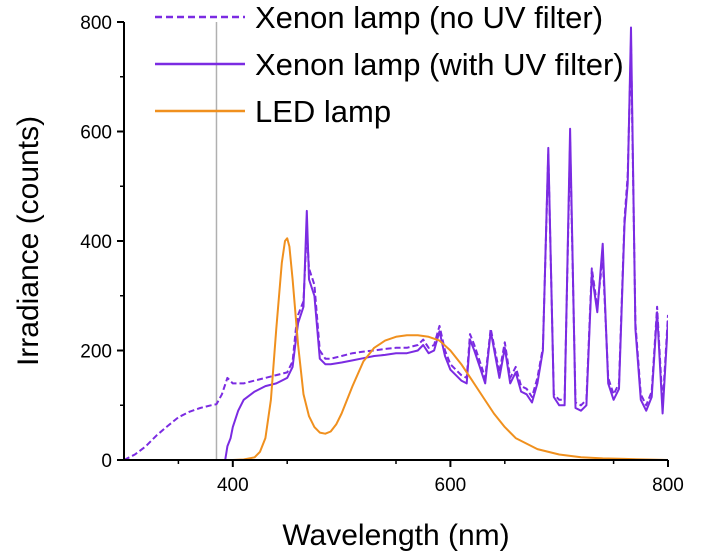 The image size is (720, 556). I want to click on y-tick-label: 600, so click(96, 133).